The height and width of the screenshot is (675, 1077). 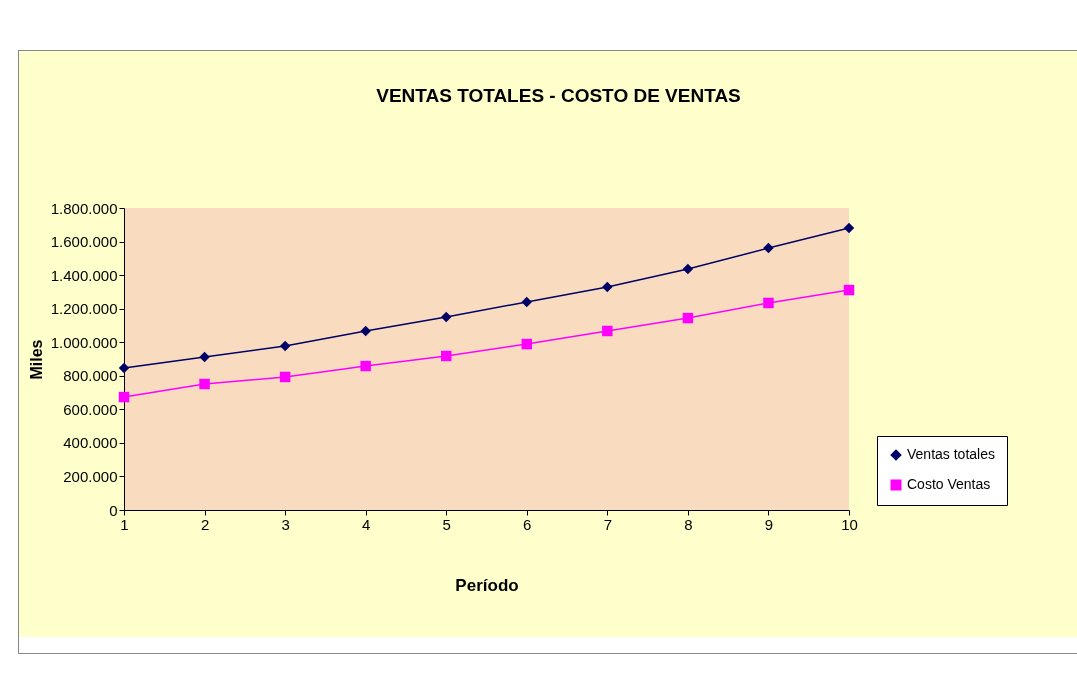 I want to click on y-tick-label: 400.000, so click(x=90, y=443).